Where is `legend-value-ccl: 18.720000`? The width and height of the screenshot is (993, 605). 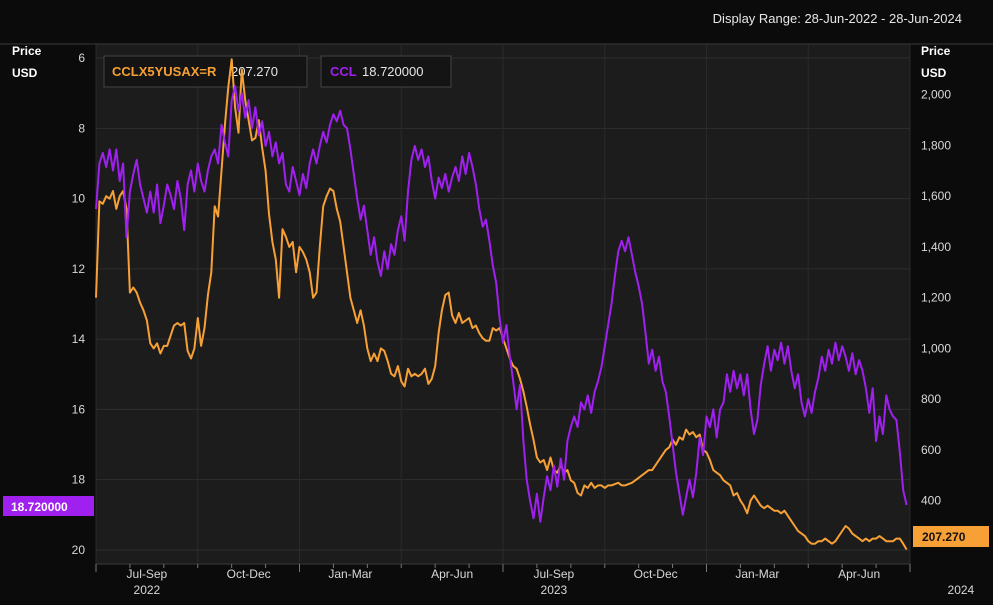 legend-value-ccl: 18.720000 is located at coordinates (392, 71).